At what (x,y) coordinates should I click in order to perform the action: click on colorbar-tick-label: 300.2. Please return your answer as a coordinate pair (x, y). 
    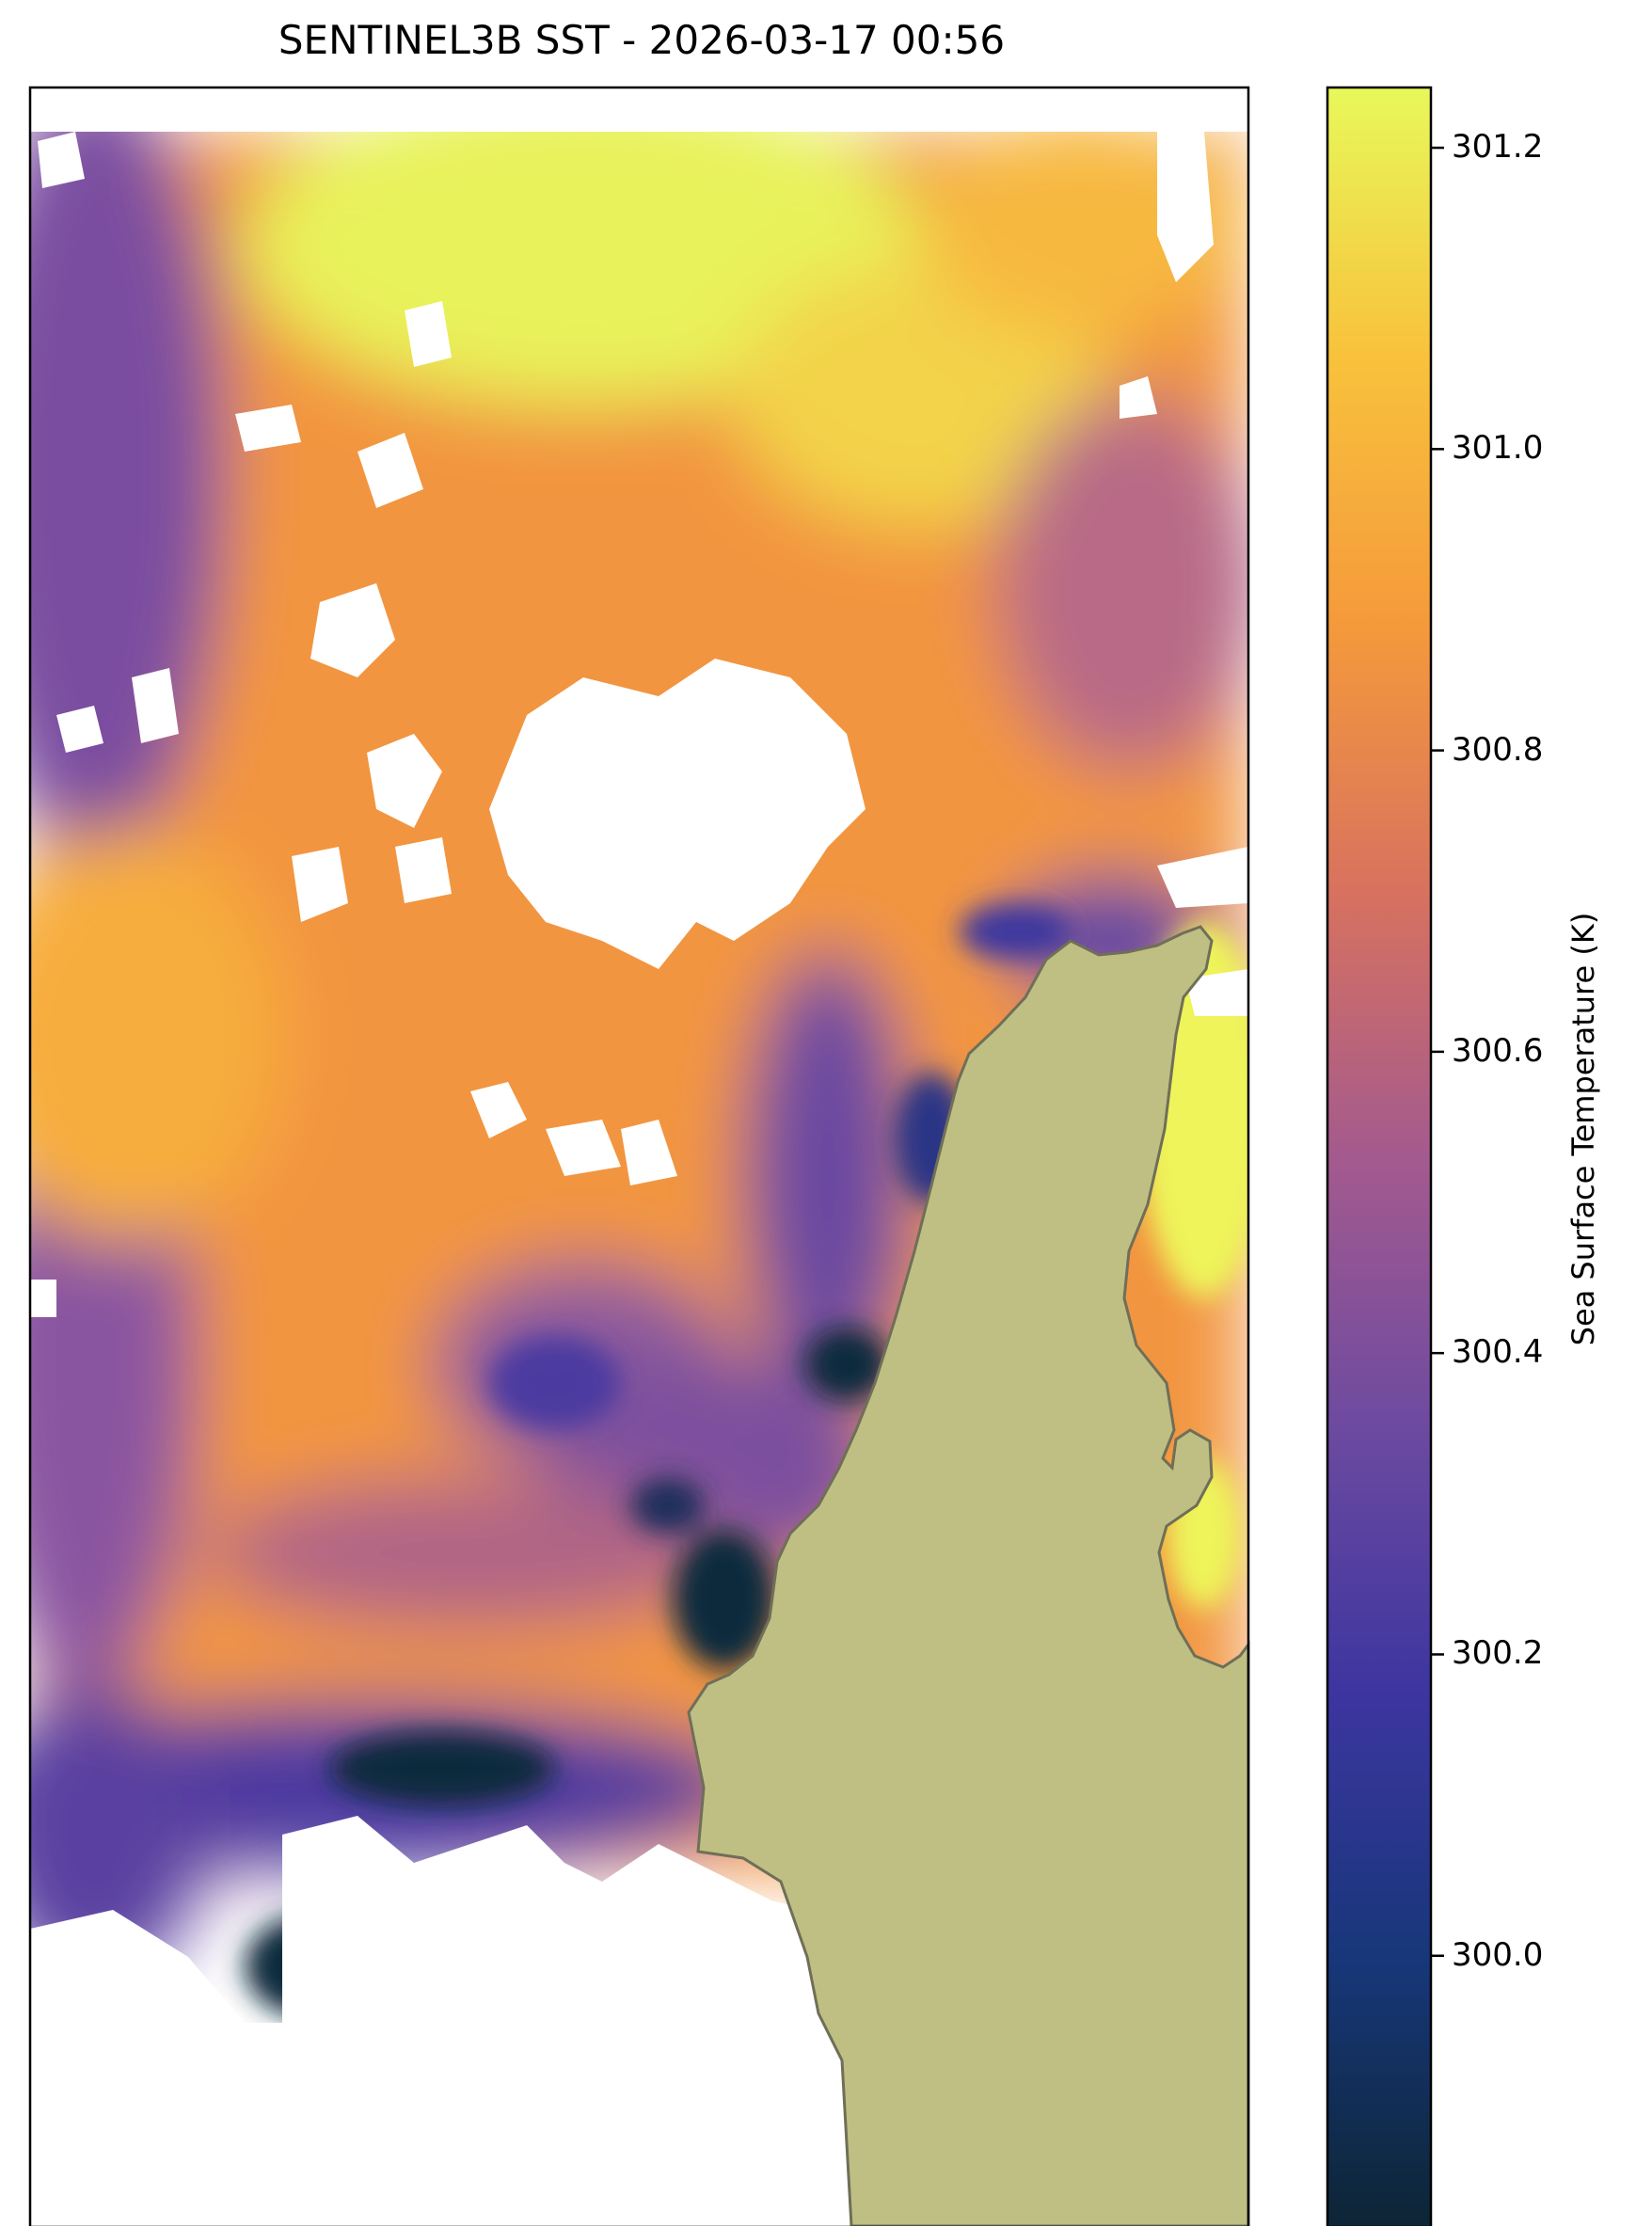
    Looking at the image, I should click on (1498, 1653).